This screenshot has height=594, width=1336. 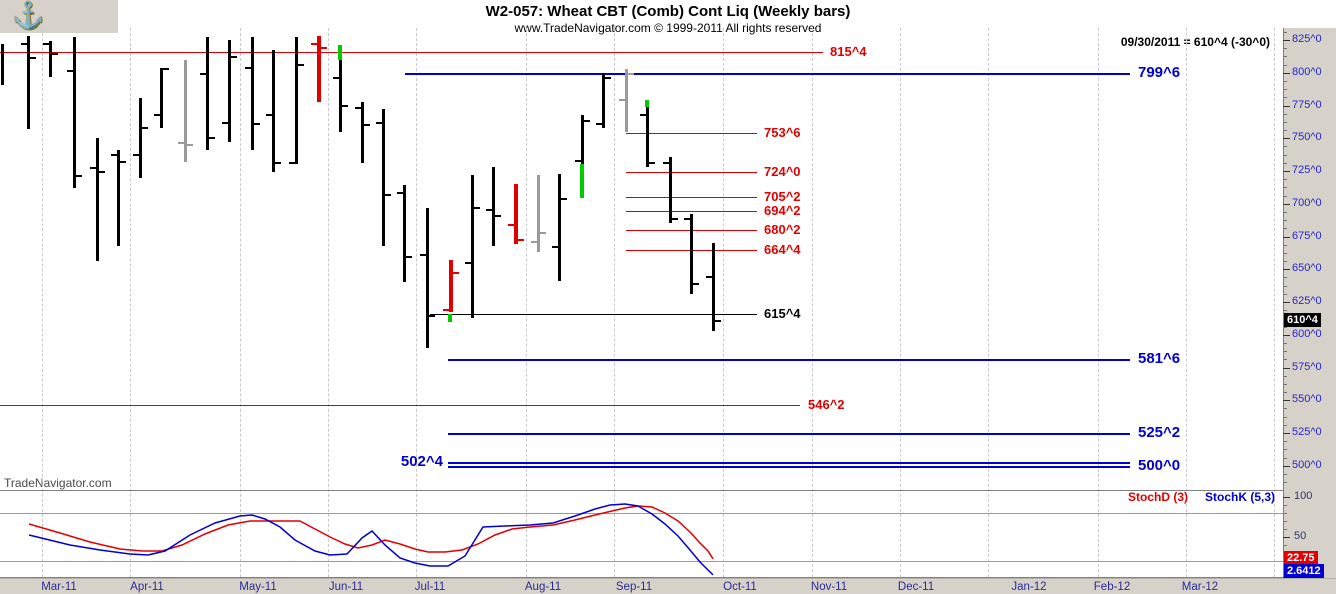 What do you see at coordinates (767, 74) in the screenshot?
I see `level-line-799^6` at bounding box center [767, 74].